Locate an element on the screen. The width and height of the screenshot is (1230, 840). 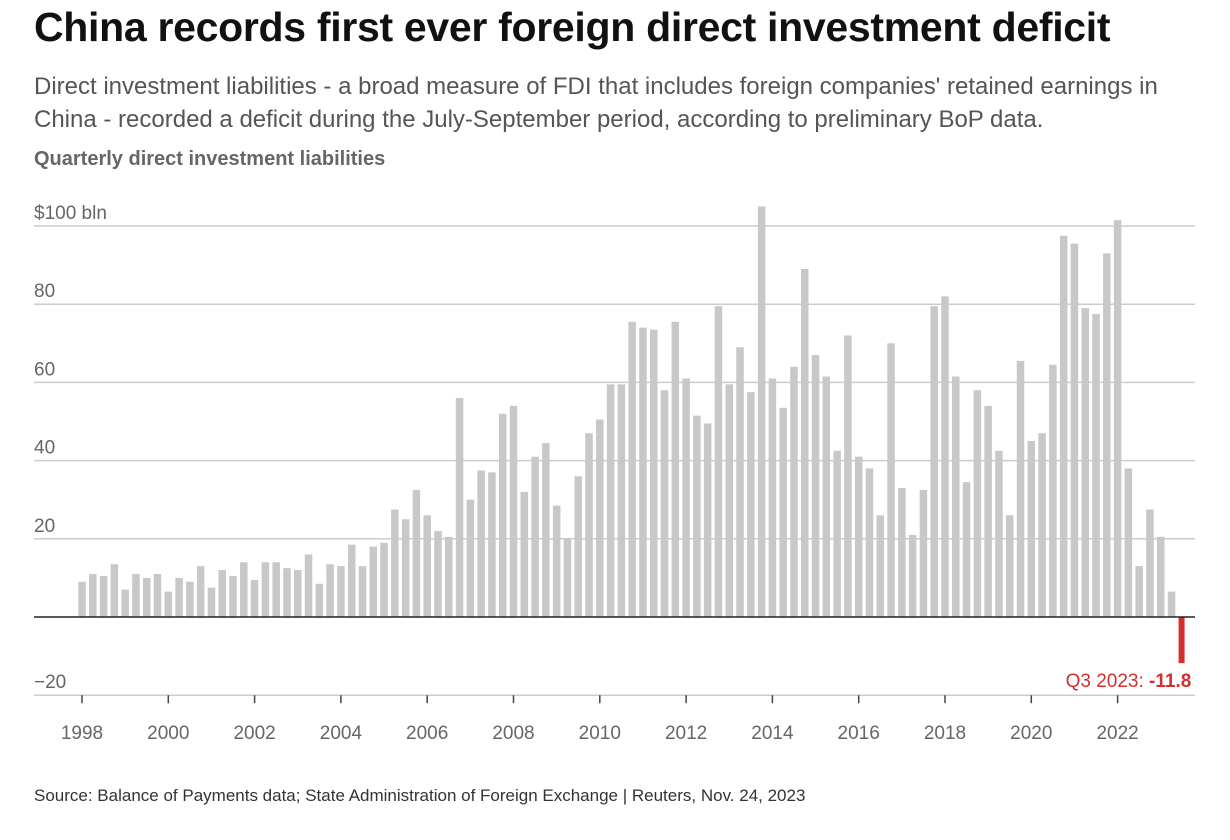
annotation-q3-2023: Q3 2023: -11.8 is located at coordinates (1129, 681).